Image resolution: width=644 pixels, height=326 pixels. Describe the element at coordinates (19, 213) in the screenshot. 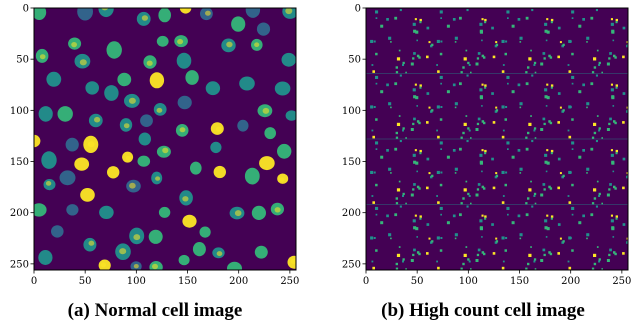

I see `y-tick-label: 200` at that location.